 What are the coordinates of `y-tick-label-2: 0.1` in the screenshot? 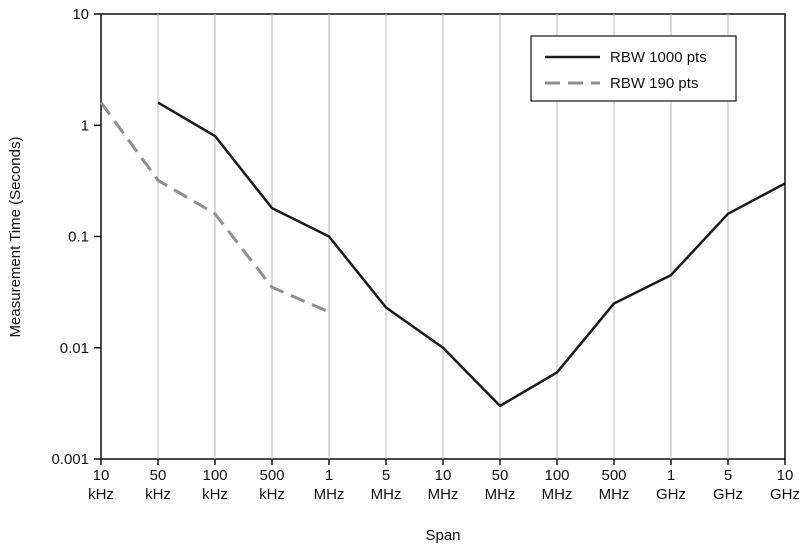 It's located at (78, 237).